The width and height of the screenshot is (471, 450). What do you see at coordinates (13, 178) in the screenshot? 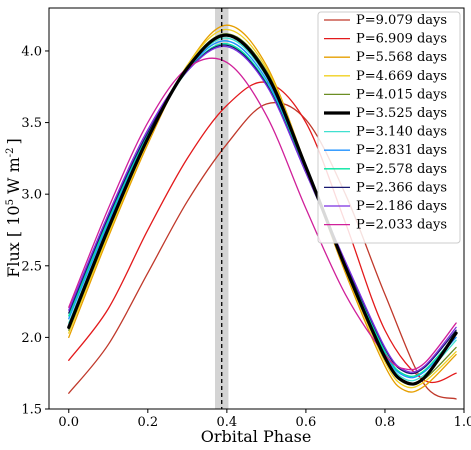
I see `y-axis-title-unit: W m` at bounding box center [13, 178].